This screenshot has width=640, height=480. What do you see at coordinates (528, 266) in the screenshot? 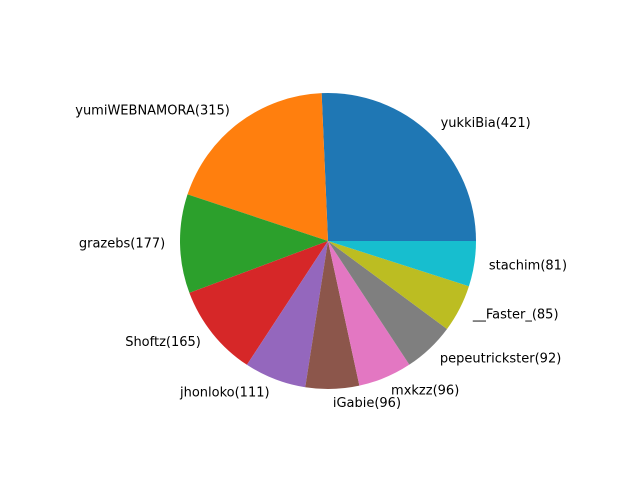
I see `pie-slice-label-9: stachim(81)` at bounding box center [528, 266].